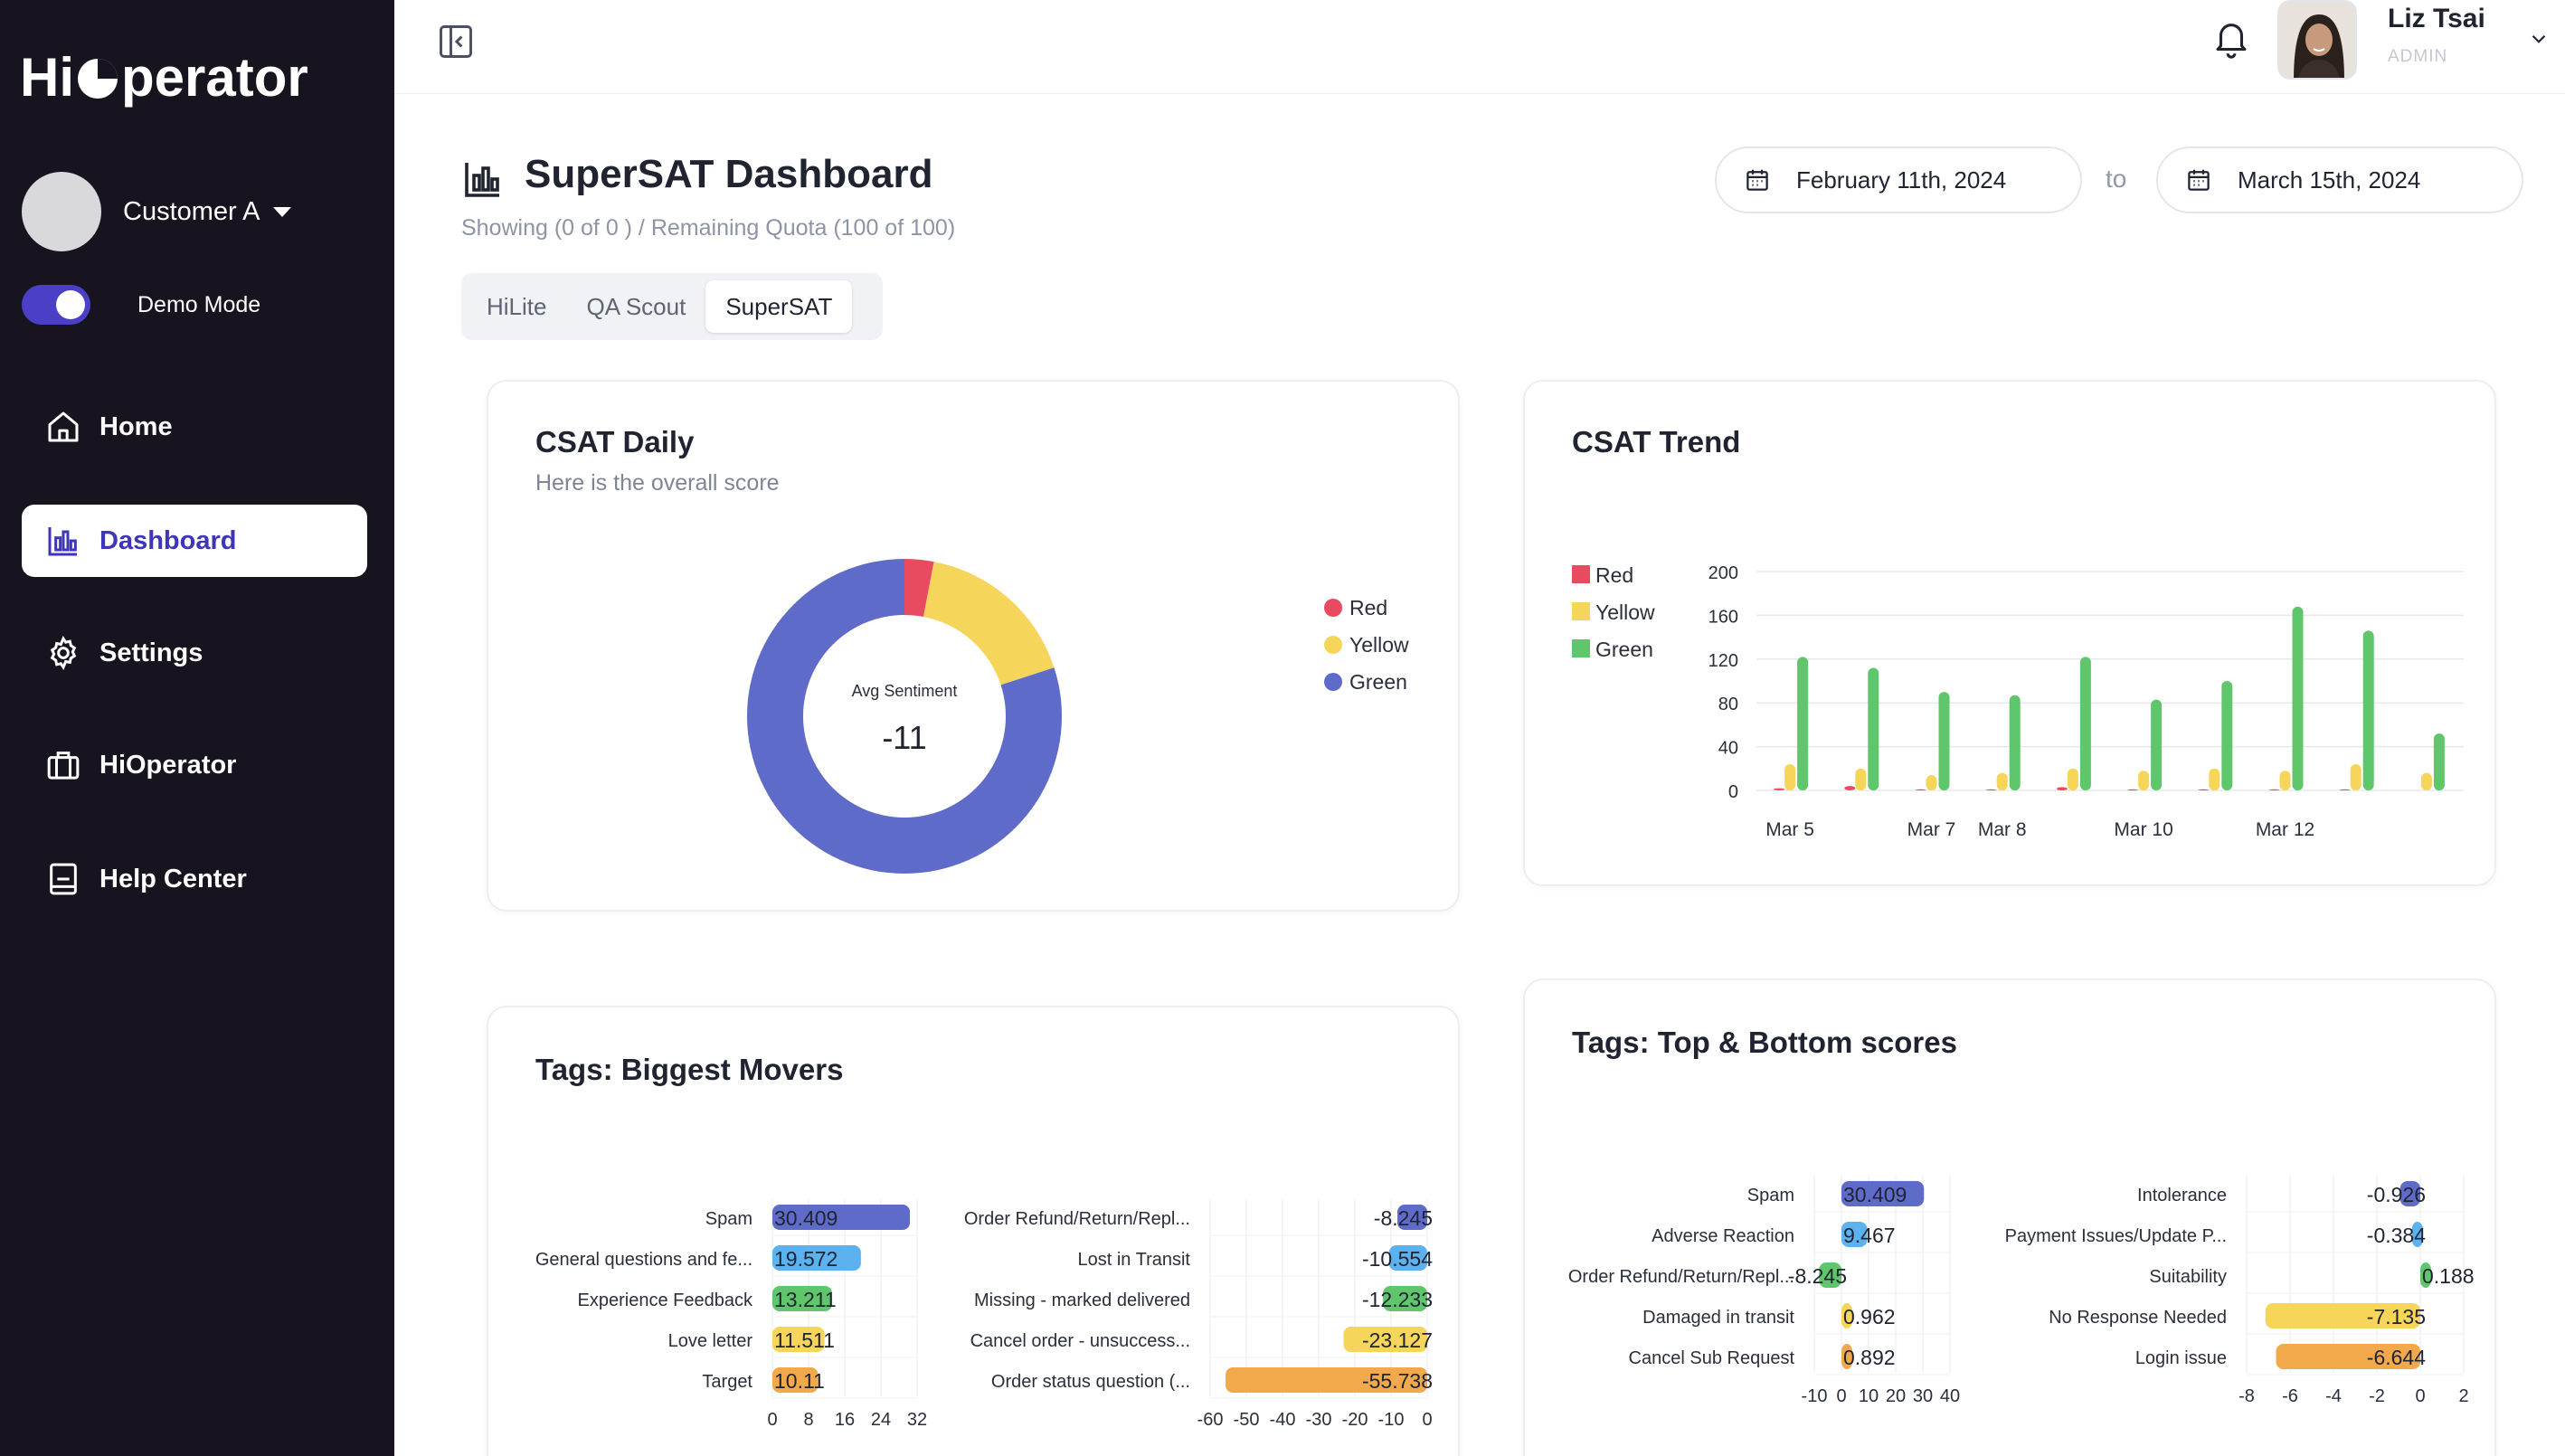 The width and height of the screenshot is (2565, 1456). What do you see at coordinates (517, 306) in the screenshot?
I see `tab-hilite: HiLite` at bounding box center [517, 306].